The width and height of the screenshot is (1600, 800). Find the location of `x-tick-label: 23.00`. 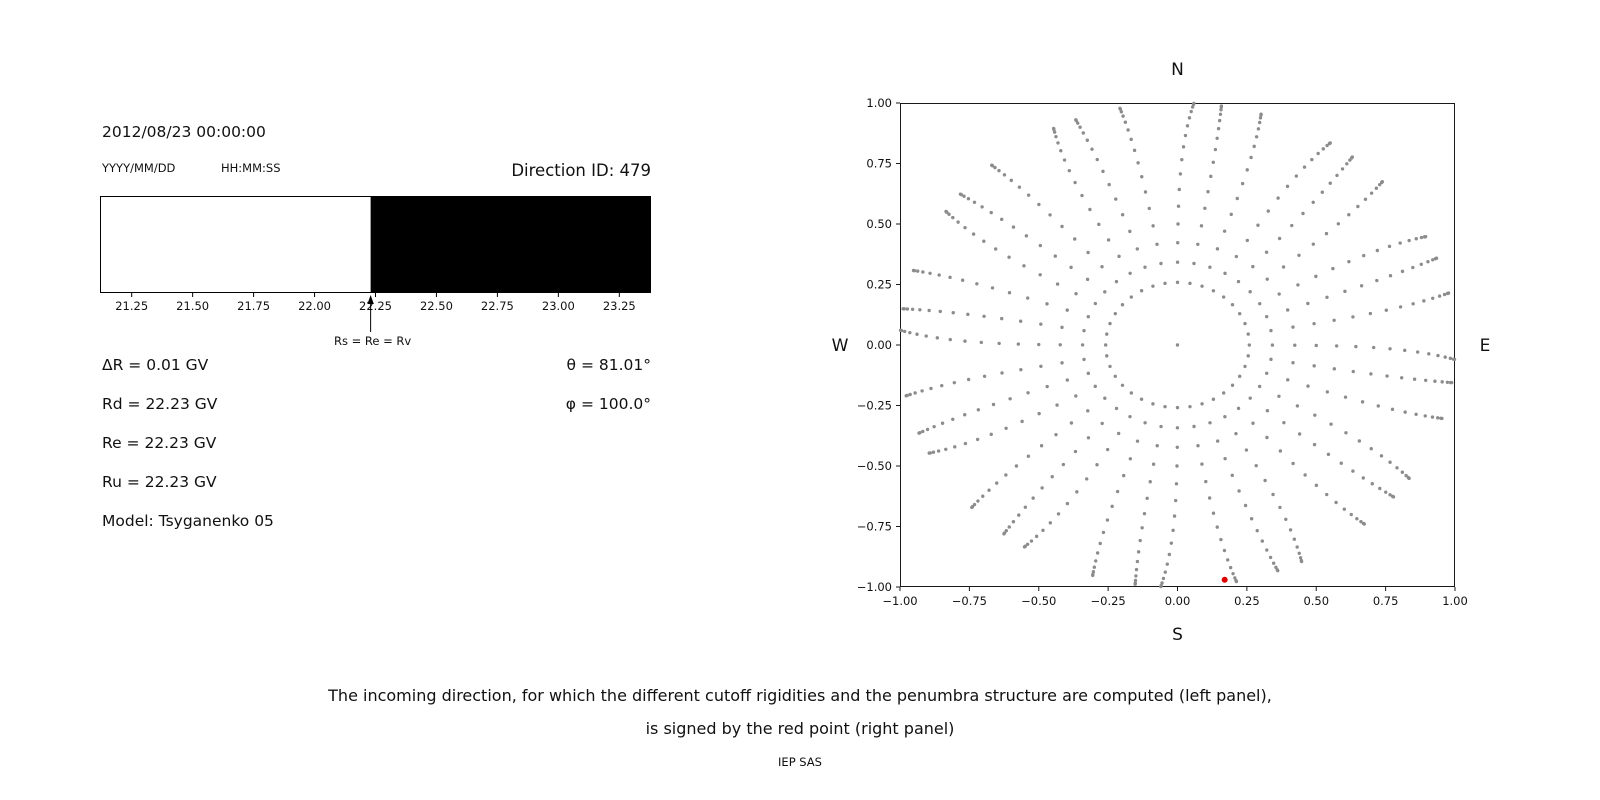

x-tick-label: 23.00 is located at coordinates (558, 306).